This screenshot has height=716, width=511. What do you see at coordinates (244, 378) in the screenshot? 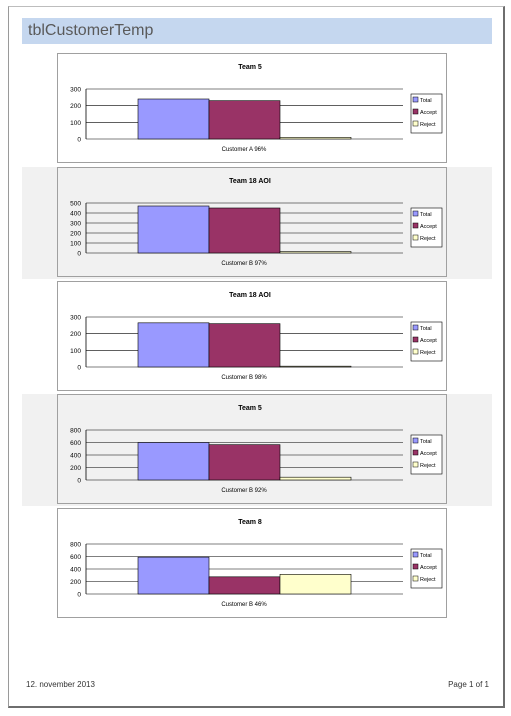
I see `x-axis-label: Customer B 98%` at bounding box center [244, 378].